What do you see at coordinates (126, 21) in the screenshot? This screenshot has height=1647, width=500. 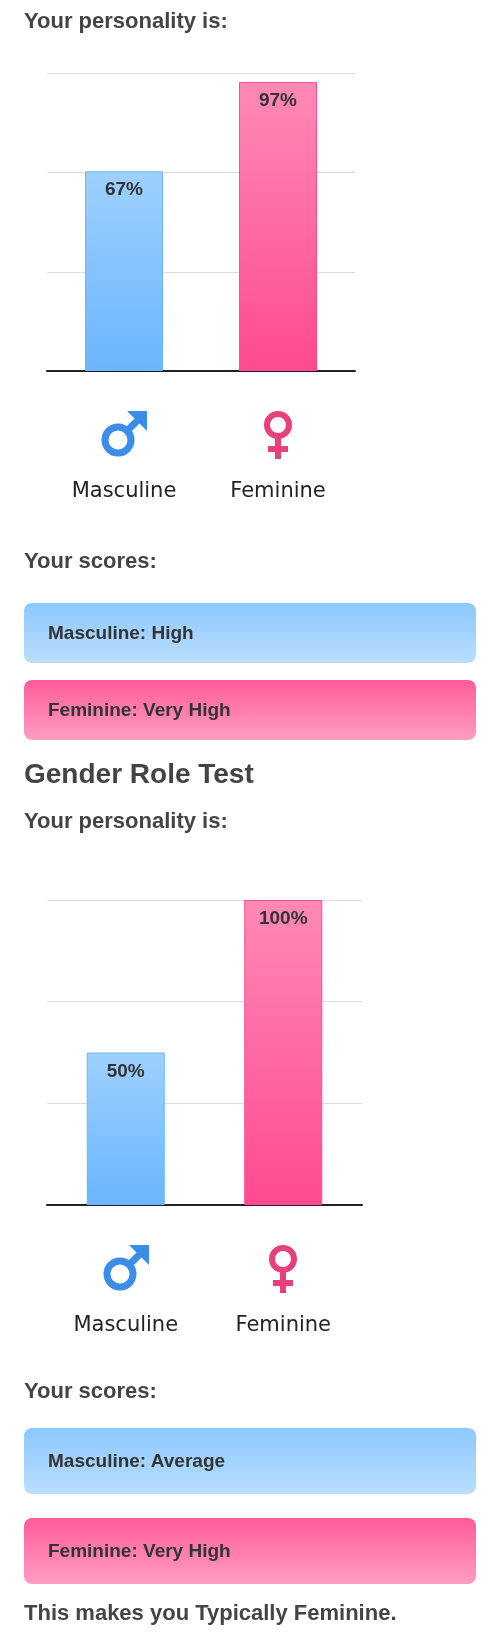 I see `chart-title: Your personality is:` at bounding box center [126, 21].